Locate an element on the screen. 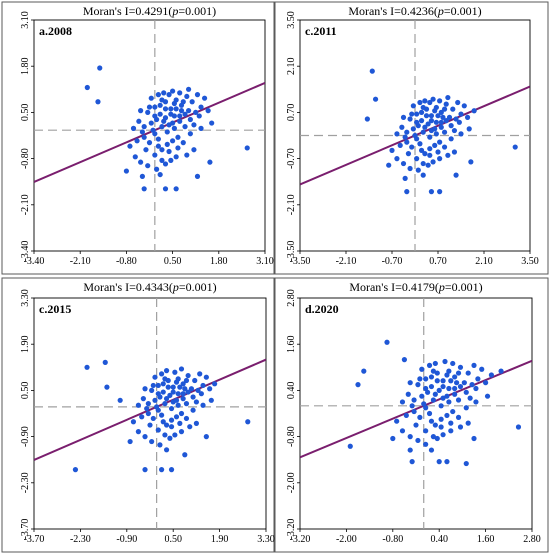 This screenshot has height=554, width=550. y-tick-label: -3.70 is located at coordinates (25, 529).